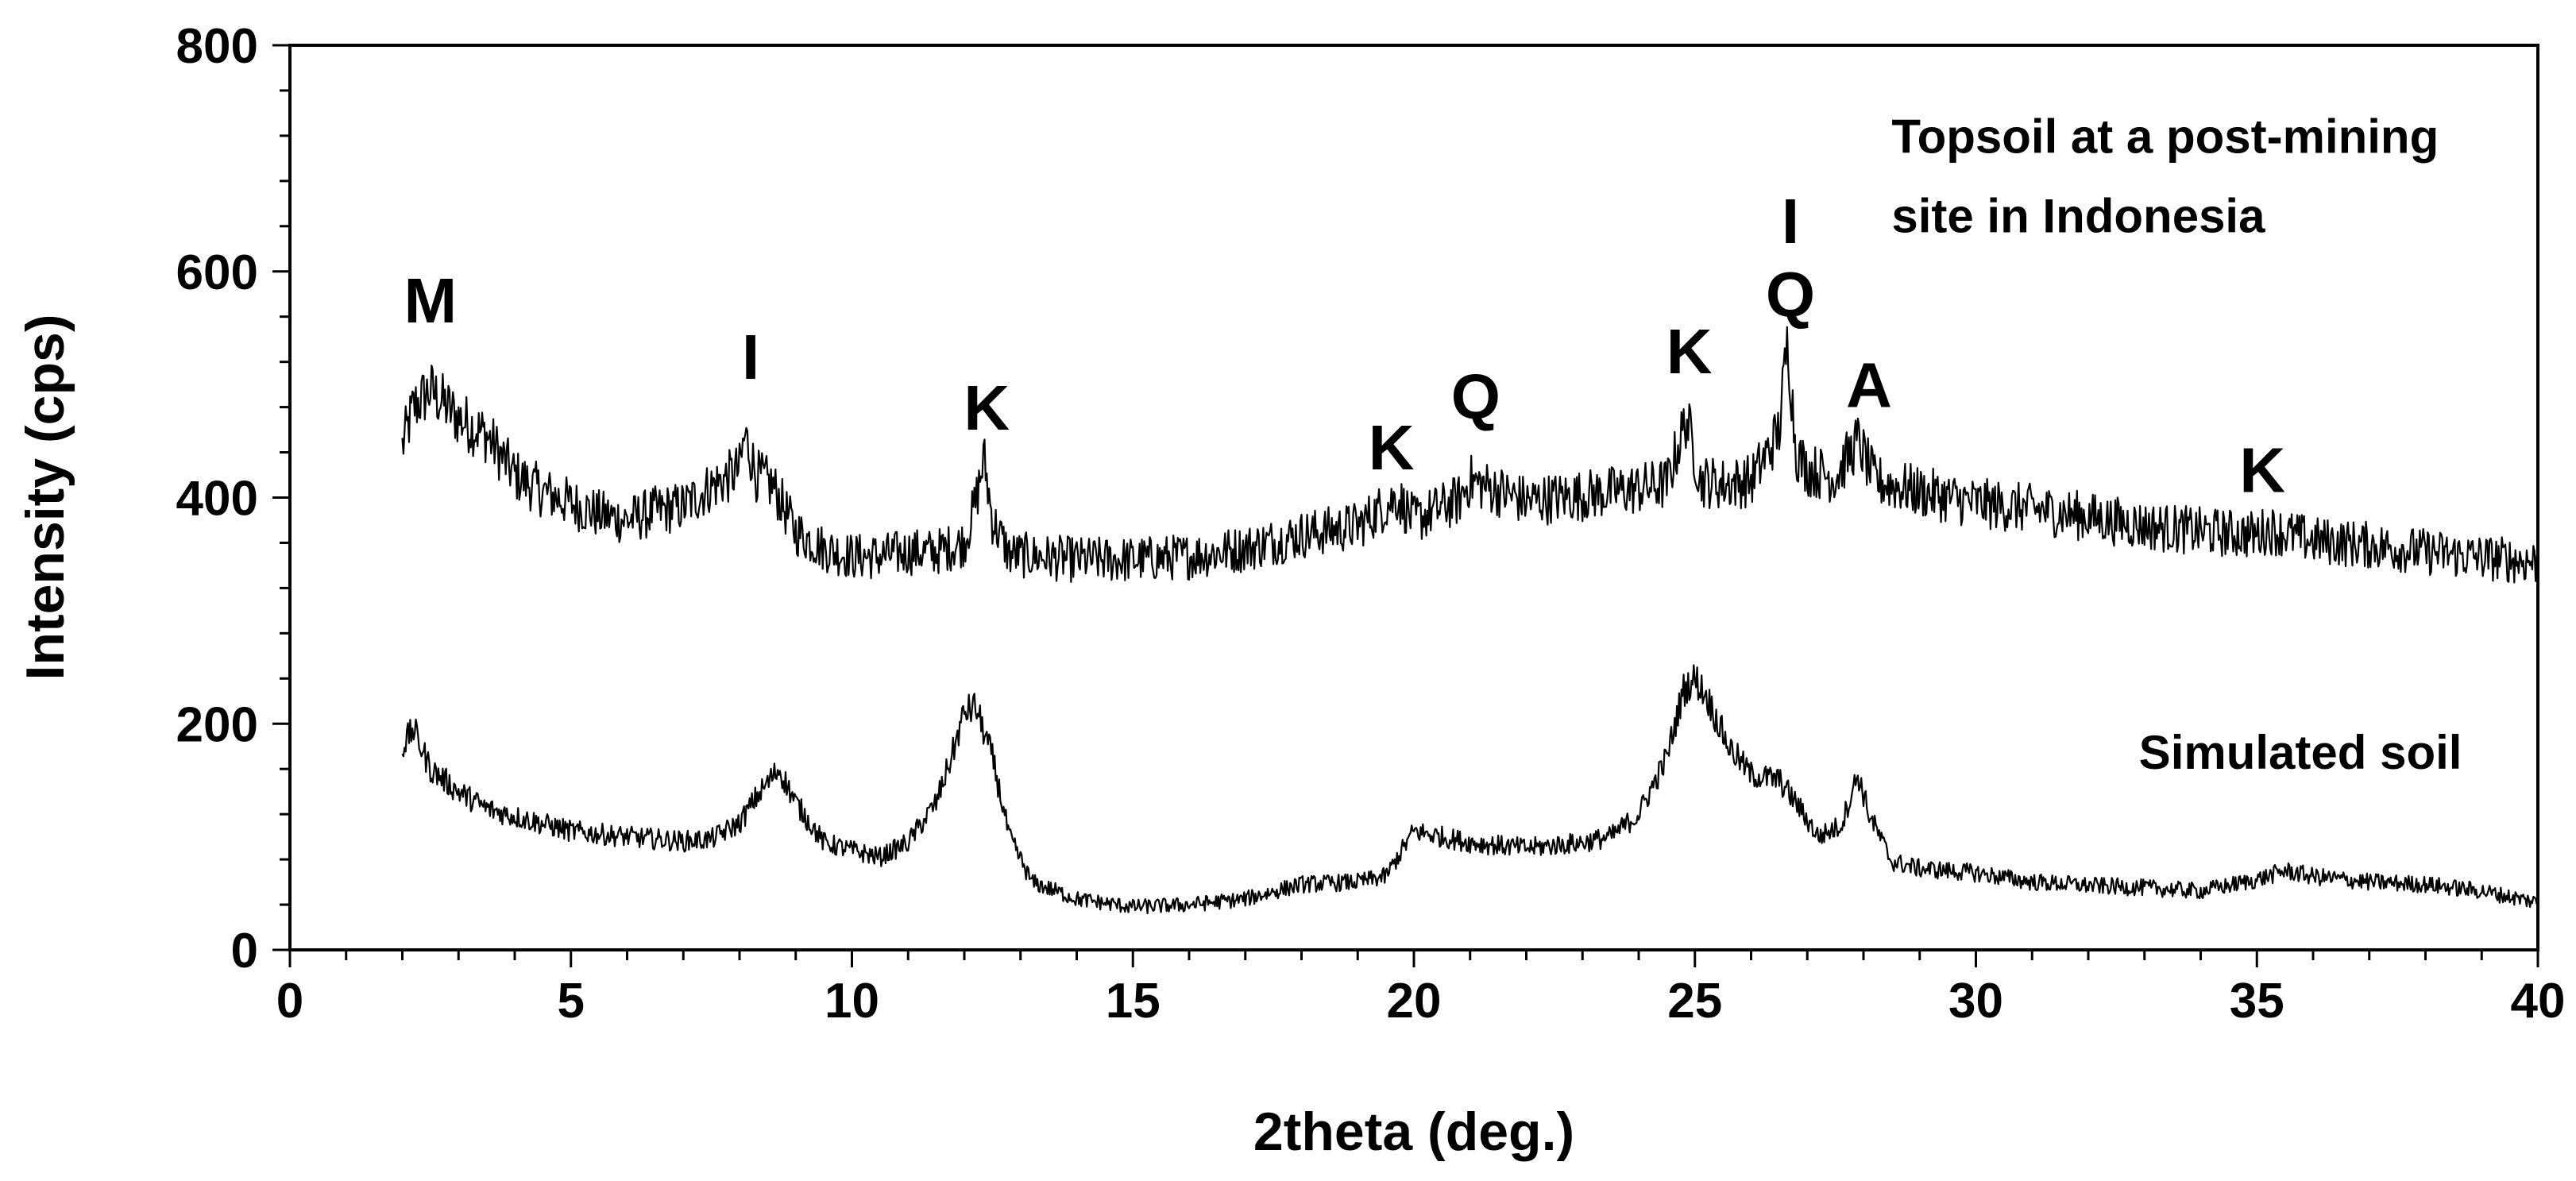 The height and width of the screenshot is (1181, 2576). Describe the element at coordinates (217, 273) in the screenshot. I see `y-tick-label: 600` at that location.